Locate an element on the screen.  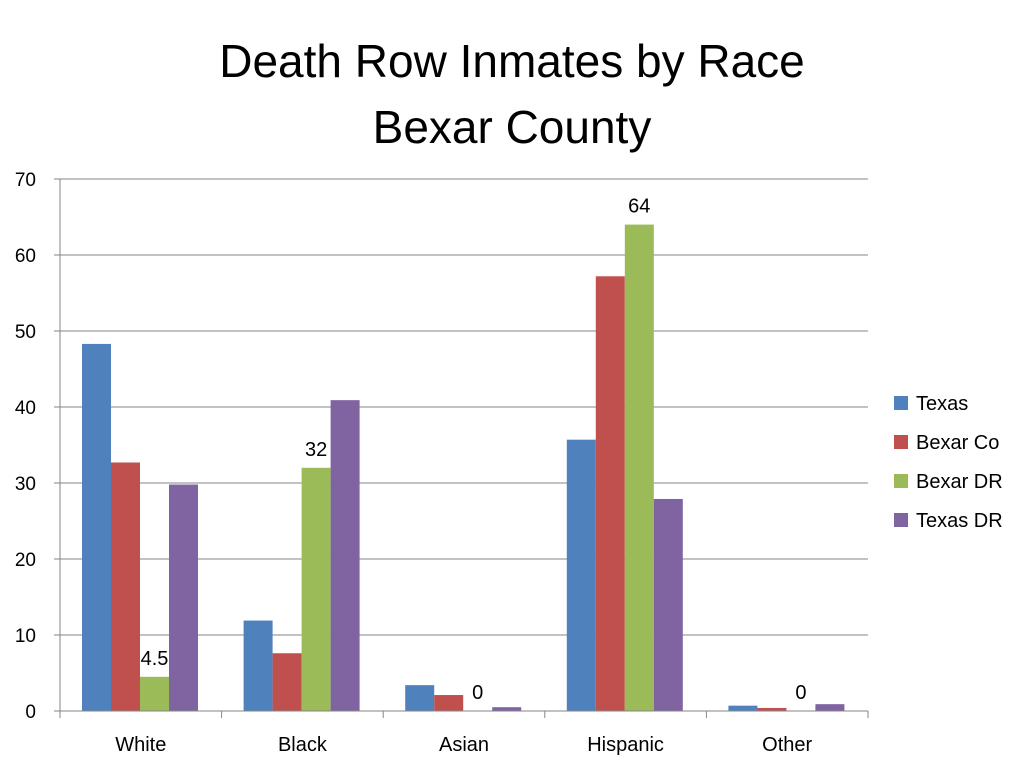
y-tick-label: 40 is located at coordinates (25, 408).